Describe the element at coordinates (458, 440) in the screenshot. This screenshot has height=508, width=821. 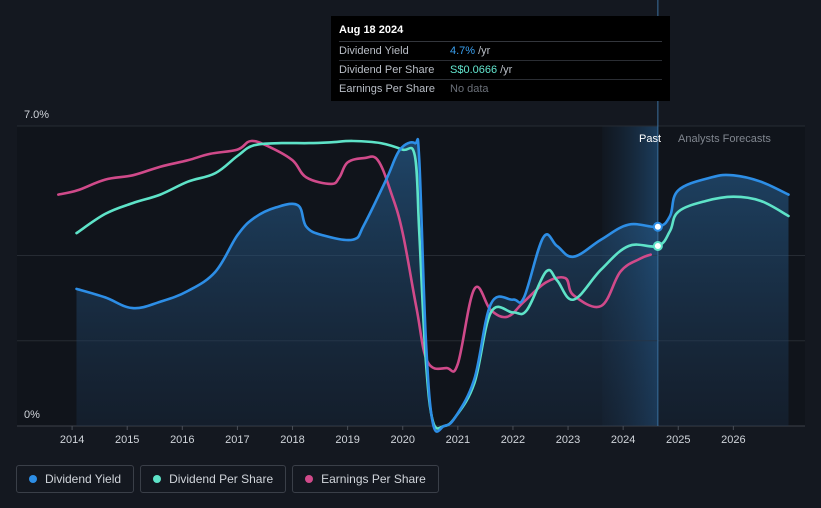
I see `x-tick-label: 2021` at that location.